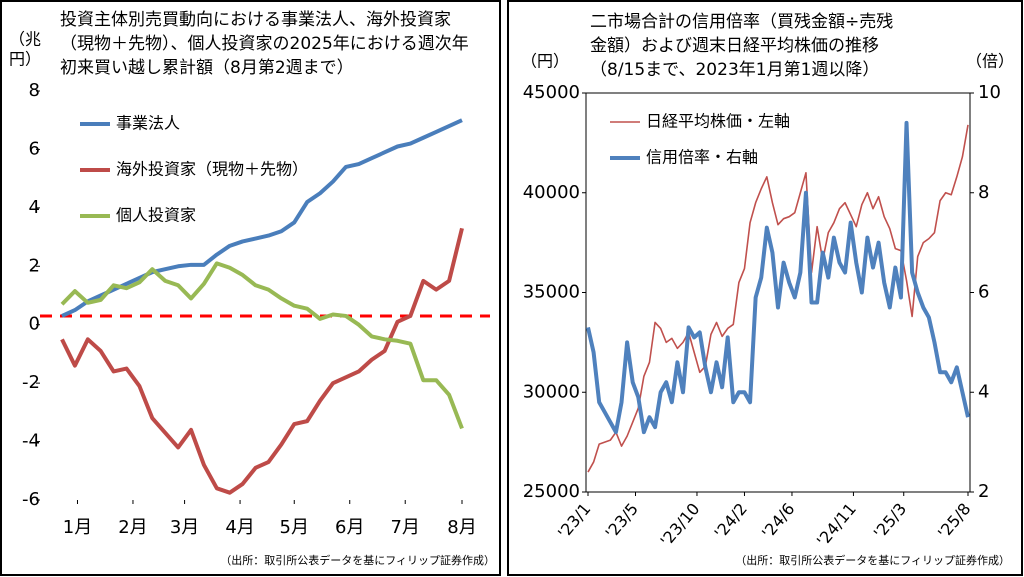 The width and height of the screenshot is (1024, 577). Describe the element at coordinates (734, 70) in the screenshot. I see `chart-title: （8/15まで、2023年1月第1週以降）` at that location.